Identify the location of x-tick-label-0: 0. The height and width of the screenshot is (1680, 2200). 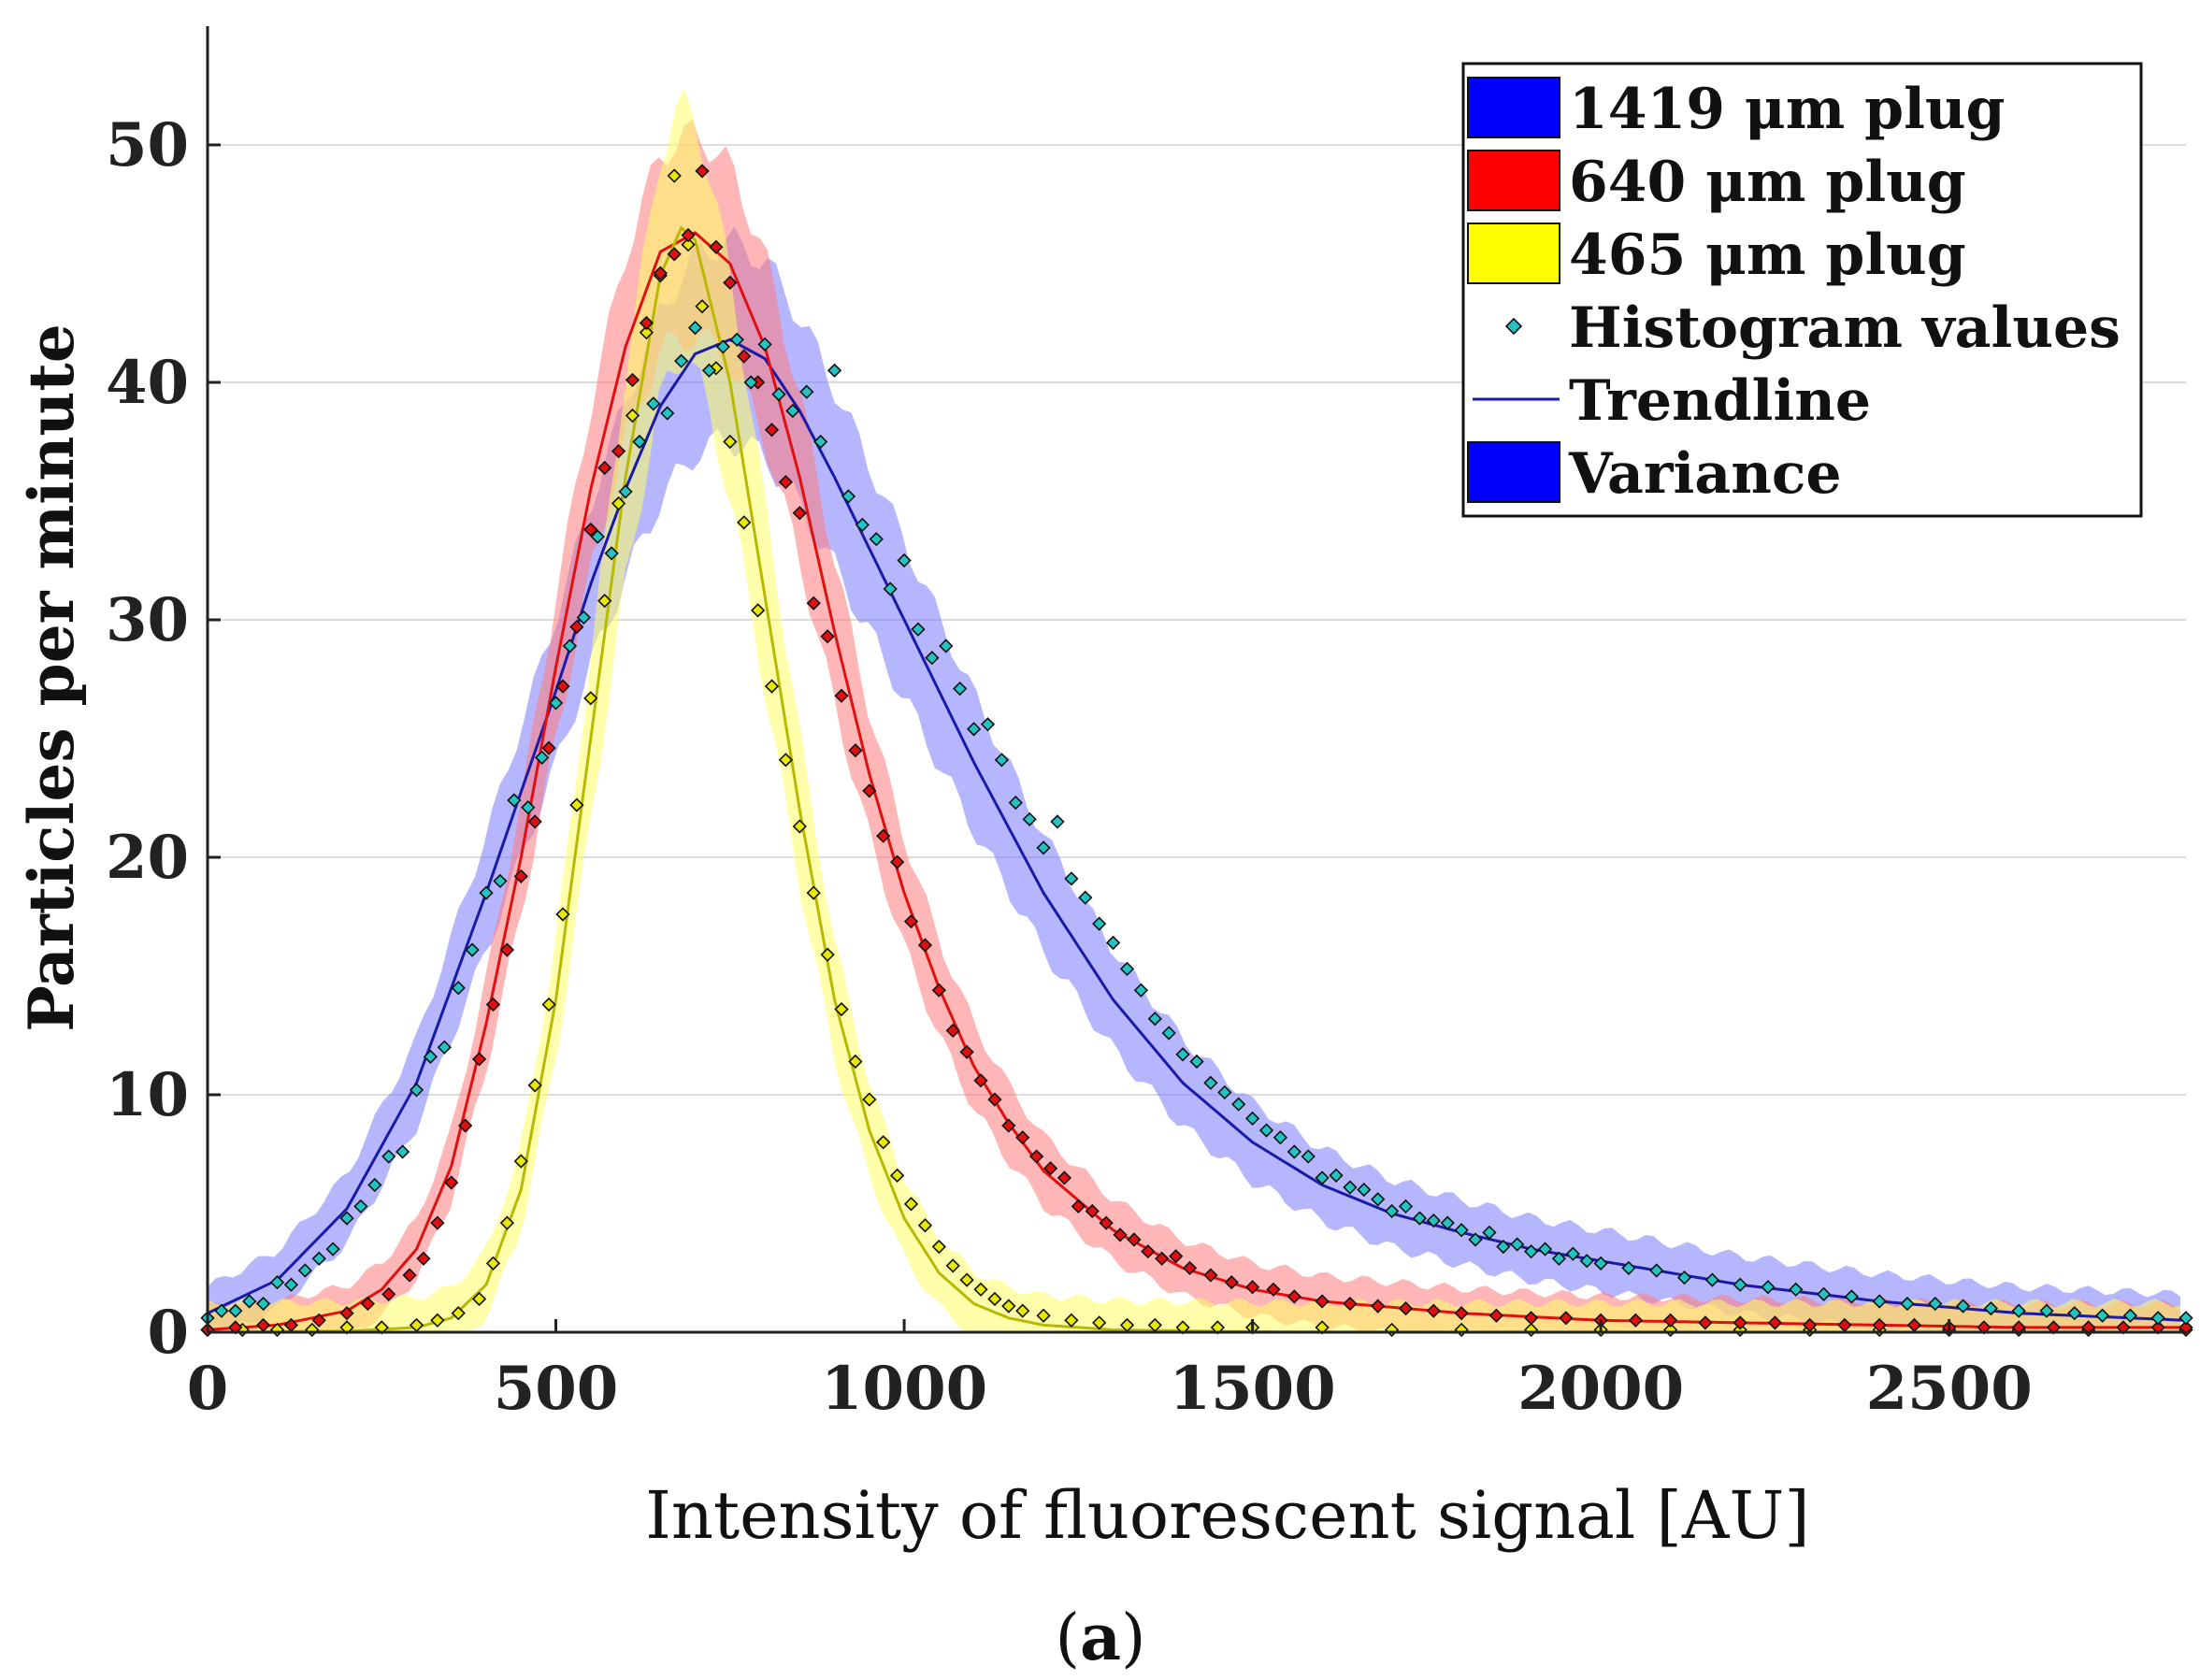
(208, 1389).